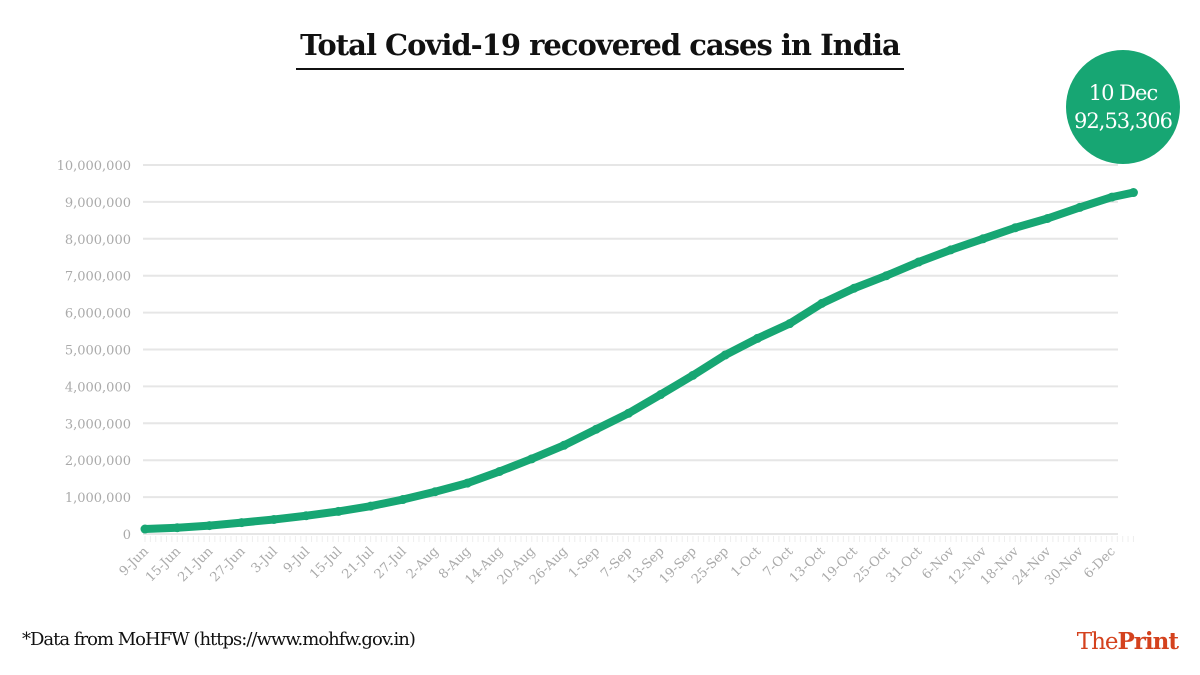 The image size is (1200, 675). What do you see at coordinates (98, 387) in the screenshot?
I see `y-tick-label: 4,000,000` at bounding box center [98, 387].